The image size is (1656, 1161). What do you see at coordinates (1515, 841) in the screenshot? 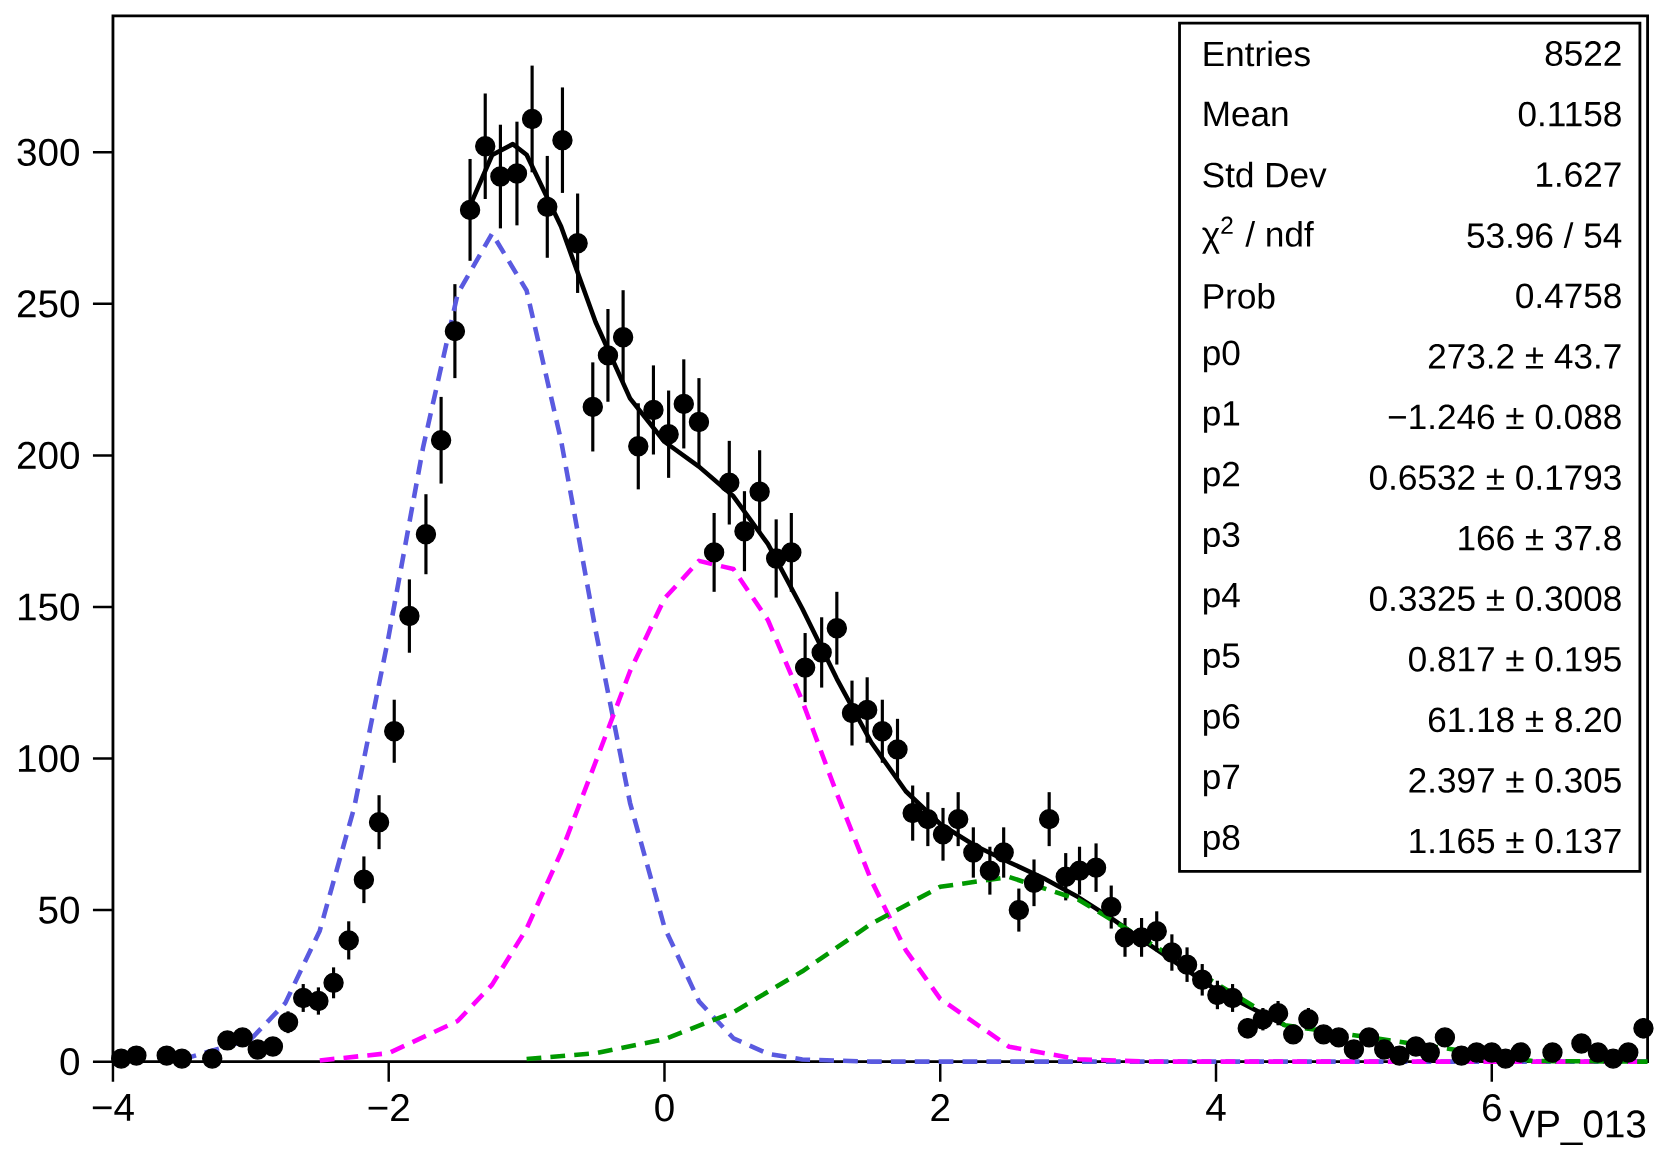
I see `annotation: 1.165 ± 0.137` at bounding box center [1515, 841].